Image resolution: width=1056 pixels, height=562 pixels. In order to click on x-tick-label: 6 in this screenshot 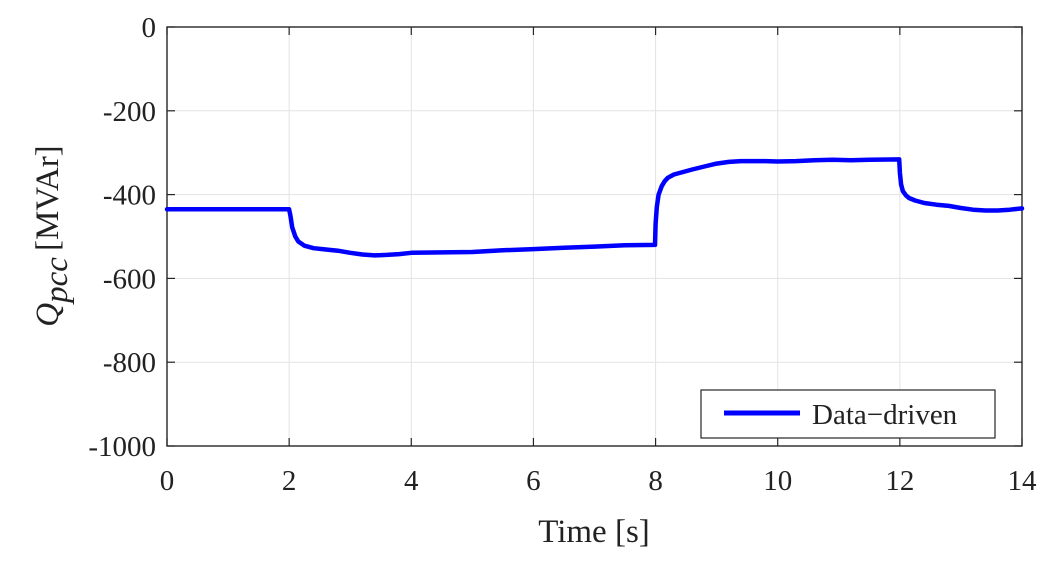, I will do `click(533, 481)`.